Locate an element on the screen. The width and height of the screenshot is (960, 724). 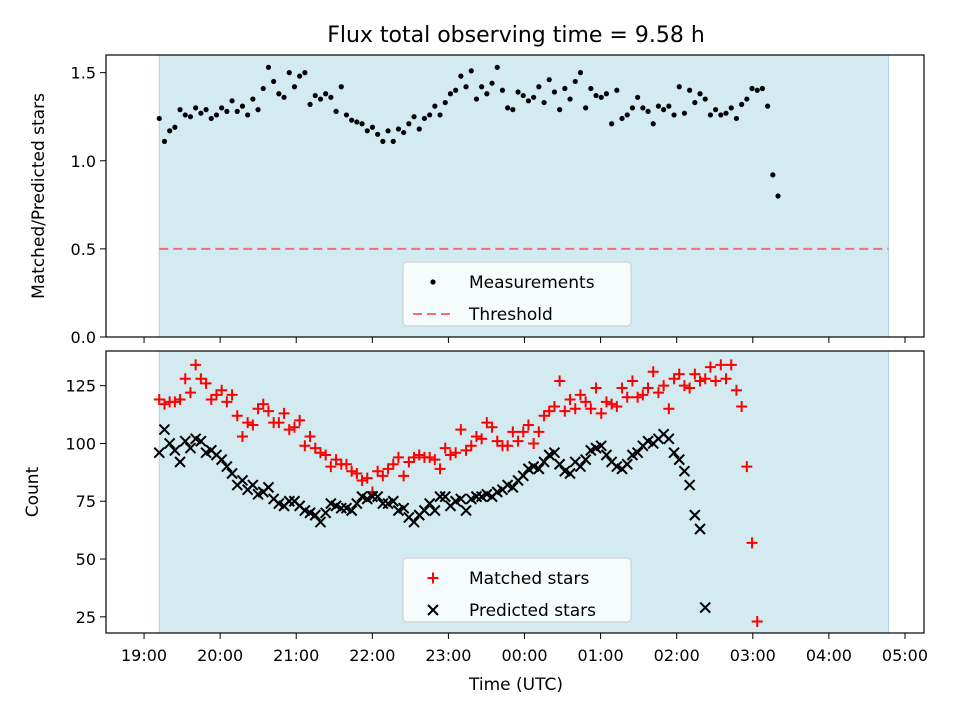
legend-label: Threshold is located at coordinates (510, 315).